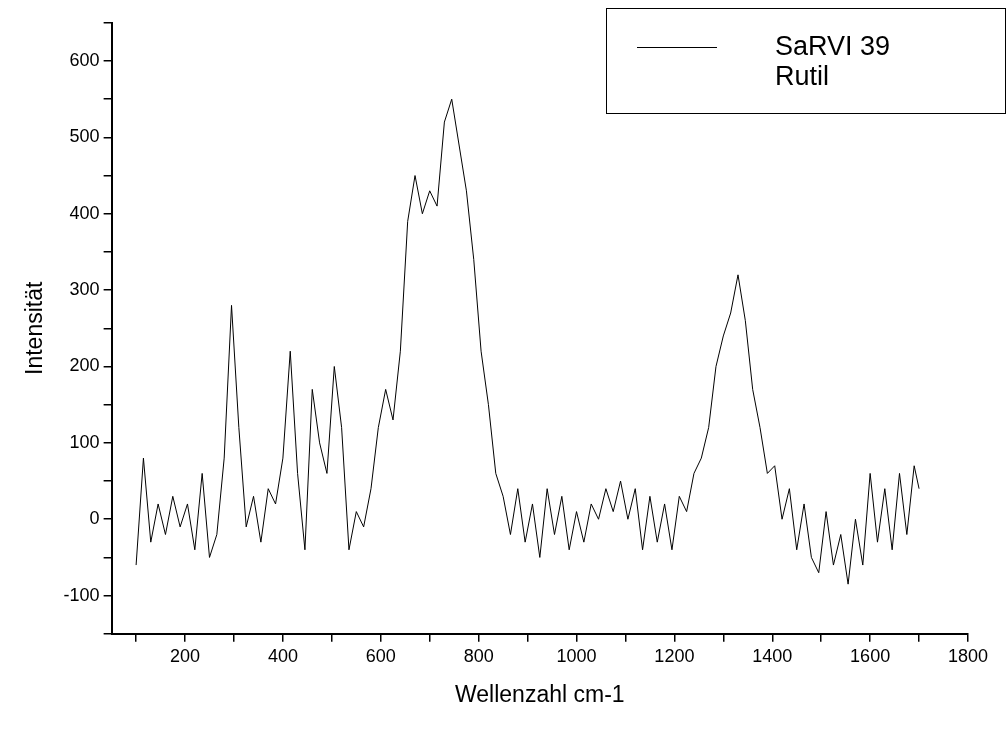 Image resolution: width=1006 pixels, height=731 pixels. What do you see at coordinates (94, 518) in the screenshot?
I see `y-tick-label: 0` at bounding box center [94, 518].